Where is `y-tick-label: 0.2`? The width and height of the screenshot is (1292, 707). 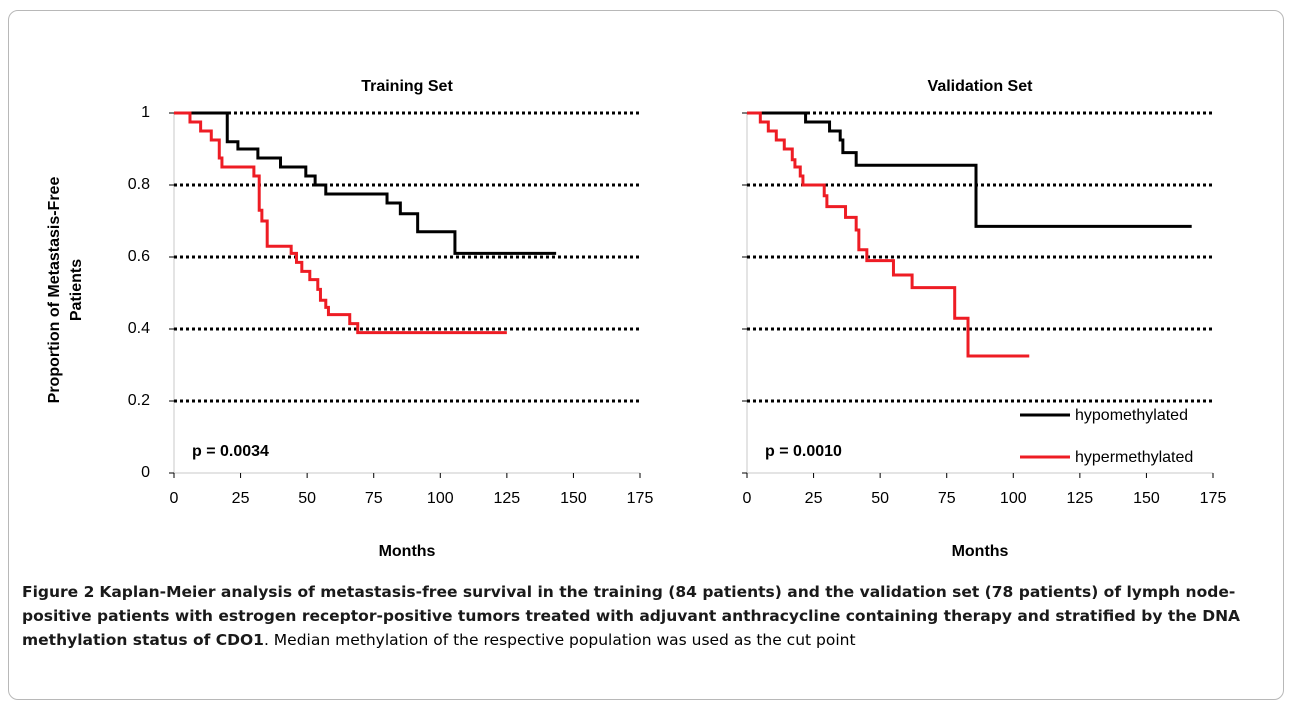
y-tick-label: 0.2 is located at coordinates (139, 400).